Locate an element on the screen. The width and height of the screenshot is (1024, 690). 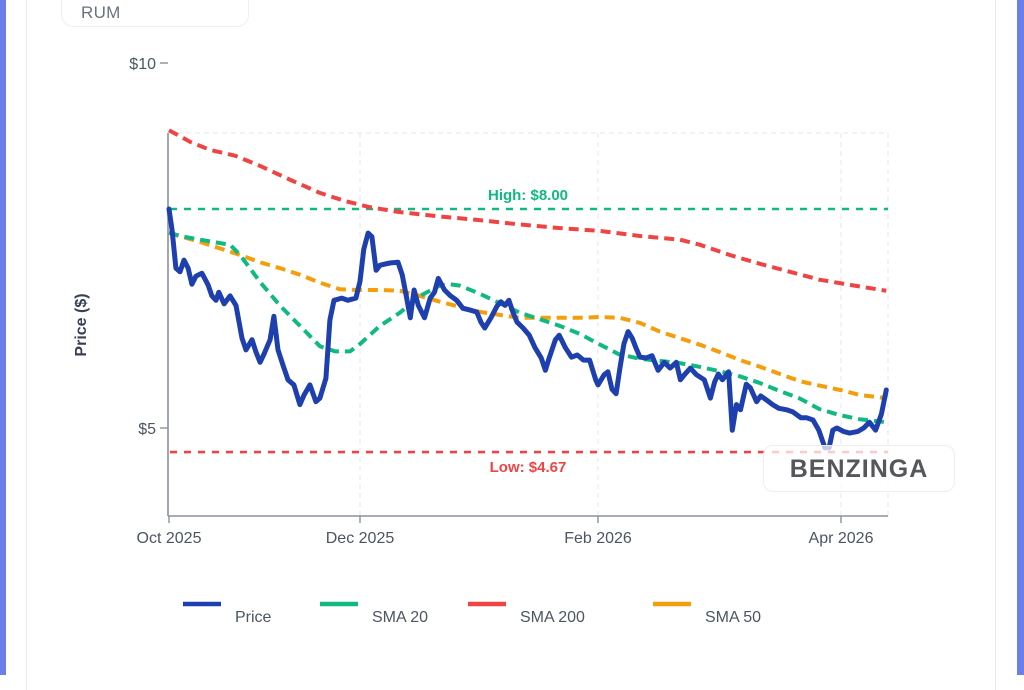
y-tick-label: $5 is located at coordinates (147, 429).